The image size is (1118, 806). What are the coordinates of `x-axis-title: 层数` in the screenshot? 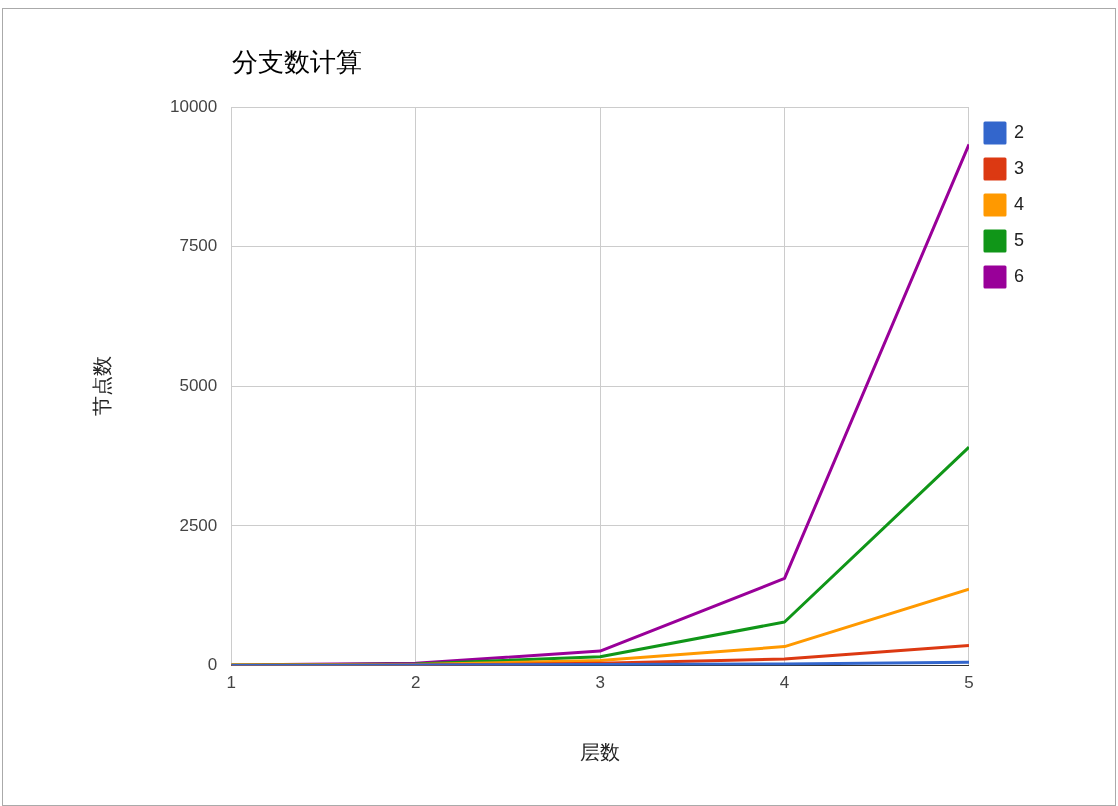 It's located at (600, 752).